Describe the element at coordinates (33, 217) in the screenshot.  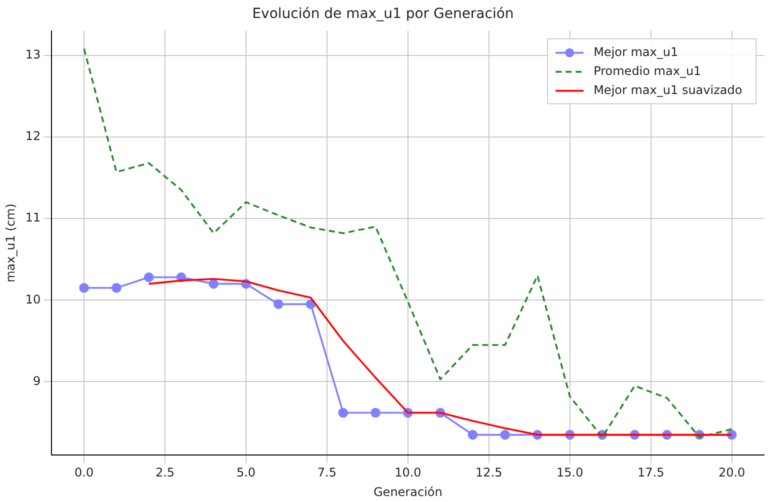
I see `y-tick-label: 11` at that location.